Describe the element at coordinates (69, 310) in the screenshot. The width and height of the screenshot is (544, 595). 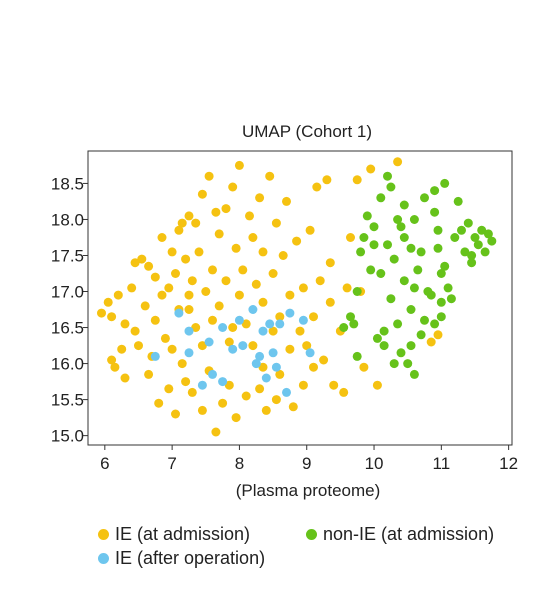
I see `y-axis: 15.0 15.5 16.0 16.5 17.0 17.5 18.0 18.5` at that location.